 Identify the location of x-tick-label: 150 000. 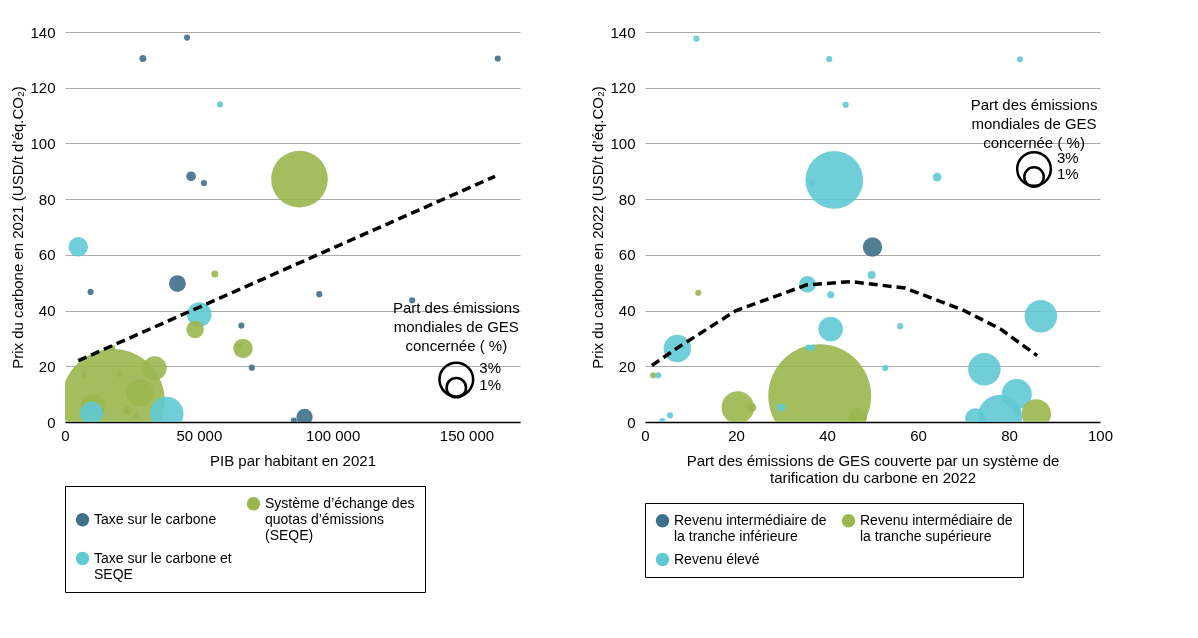
(467, 435).